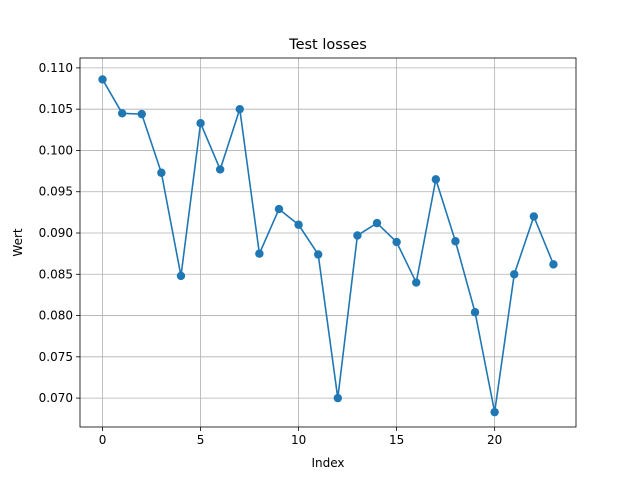 The height and width of the screenshot is (480, 640). What do you see at coordinates (56, 233) in the screenshot?
I see `y-tick-label: 0.090` at bounding box center [56, 233].